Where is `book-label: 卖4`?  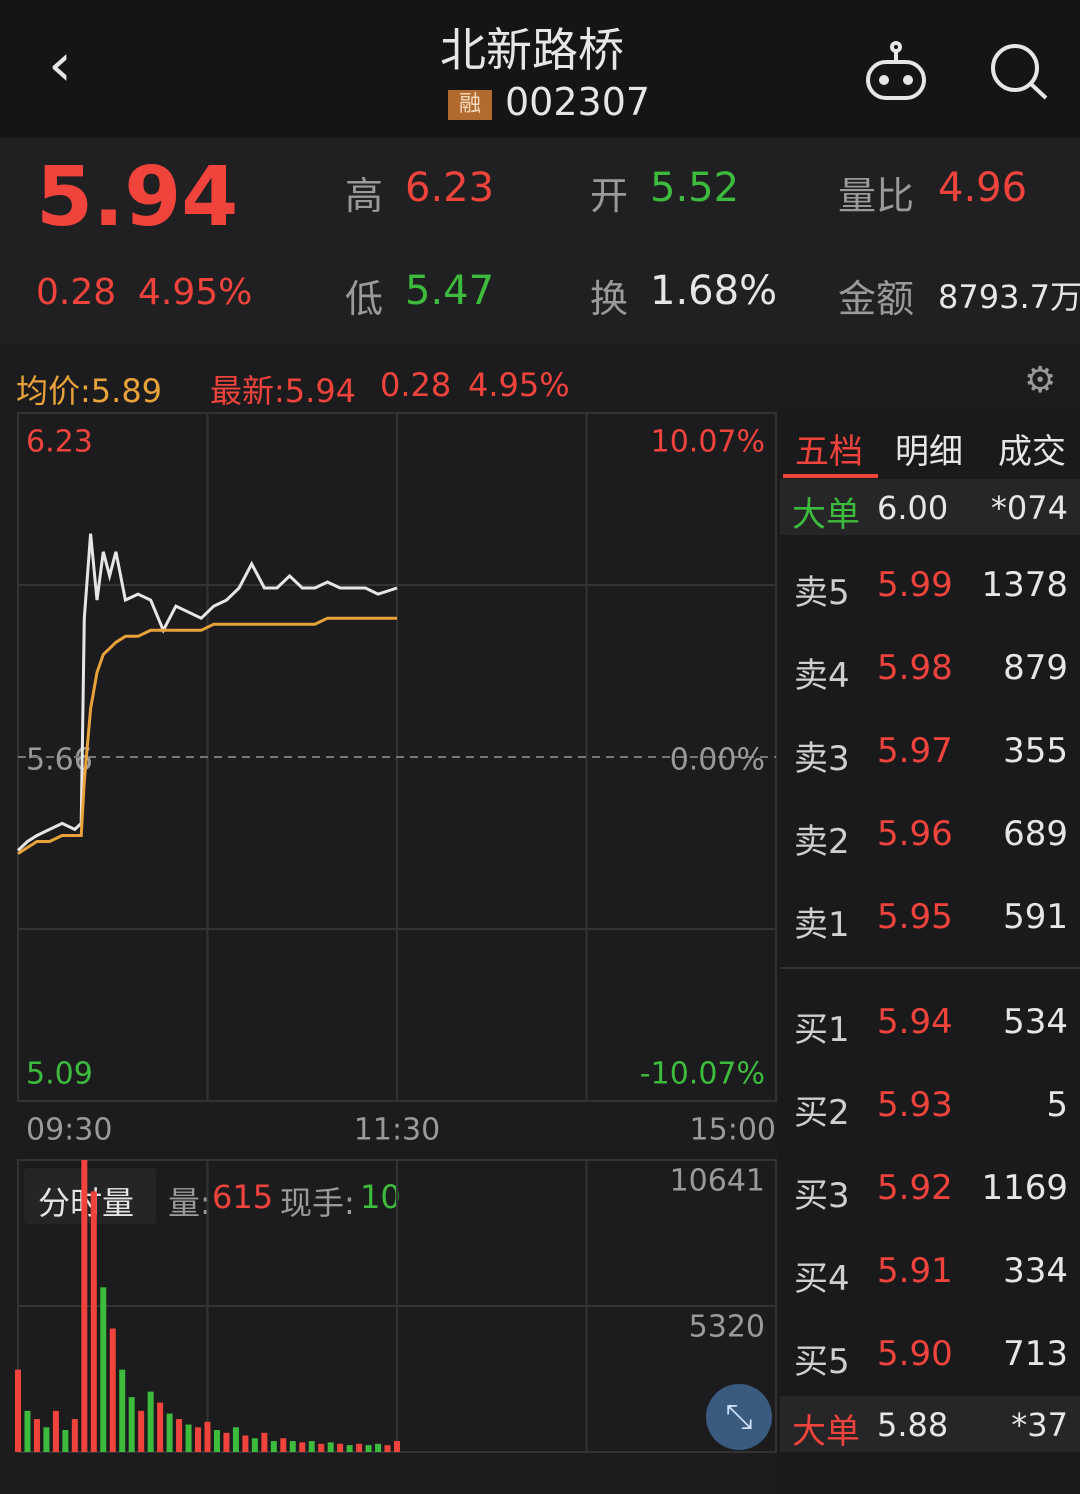 book-label: 卖4 is located at coordinates (822, 676).